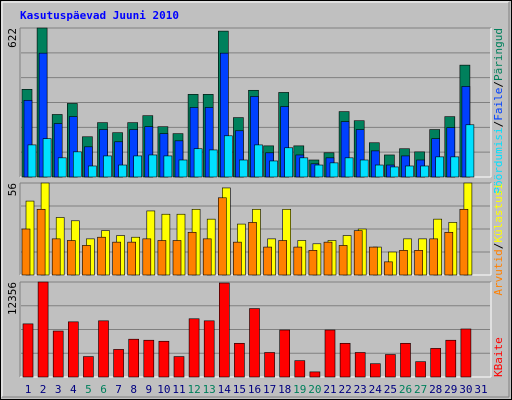  Describe the element at coordinates (148, 389) in the screenshot. I see `x-tick-label: 9` at that location.